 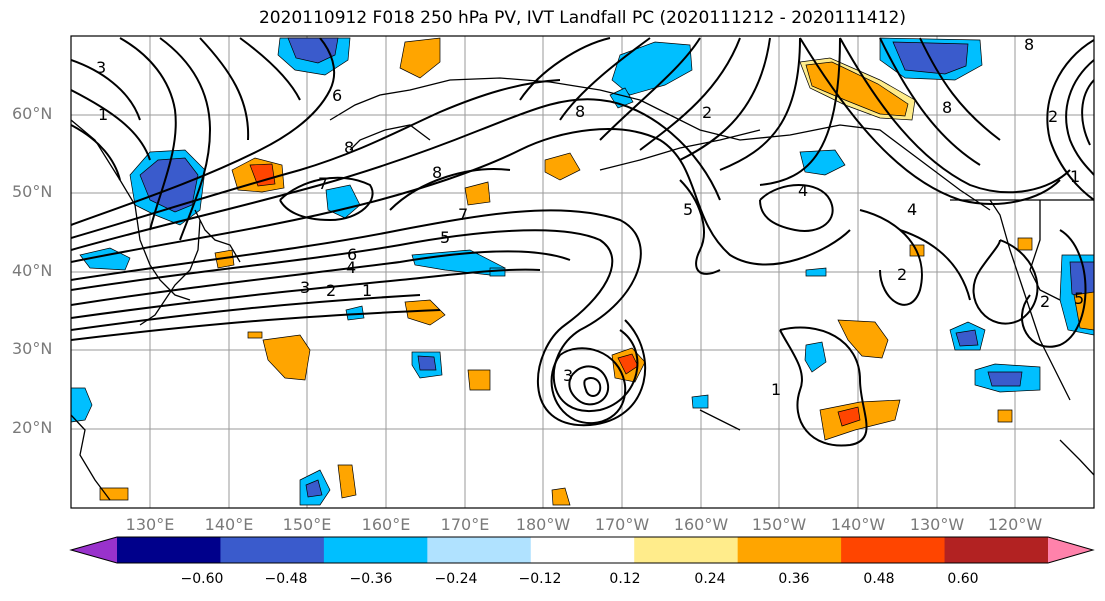 I want to click on lon-label-150e: 150°E, so click(x=307, y=524).